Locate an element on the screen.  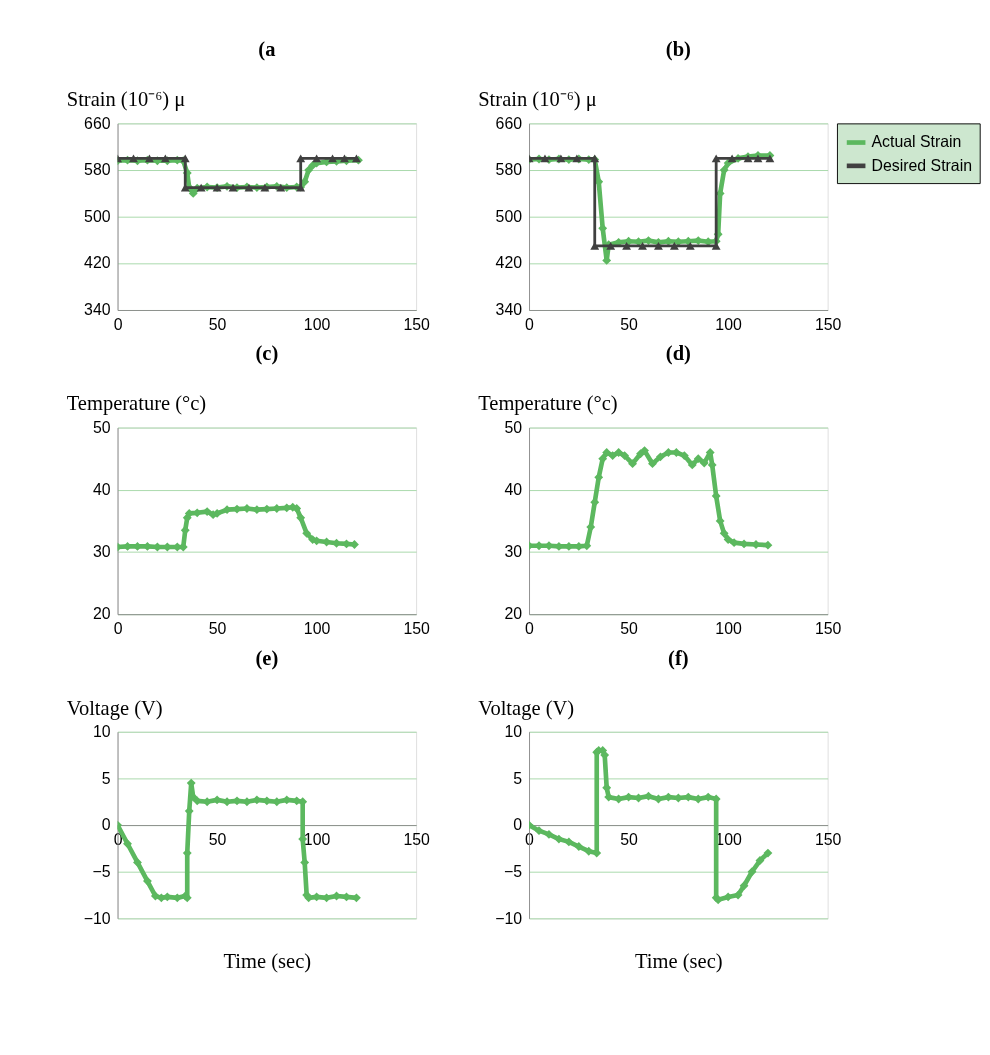
chart-title: (b) is located at coordinates (678, 50).